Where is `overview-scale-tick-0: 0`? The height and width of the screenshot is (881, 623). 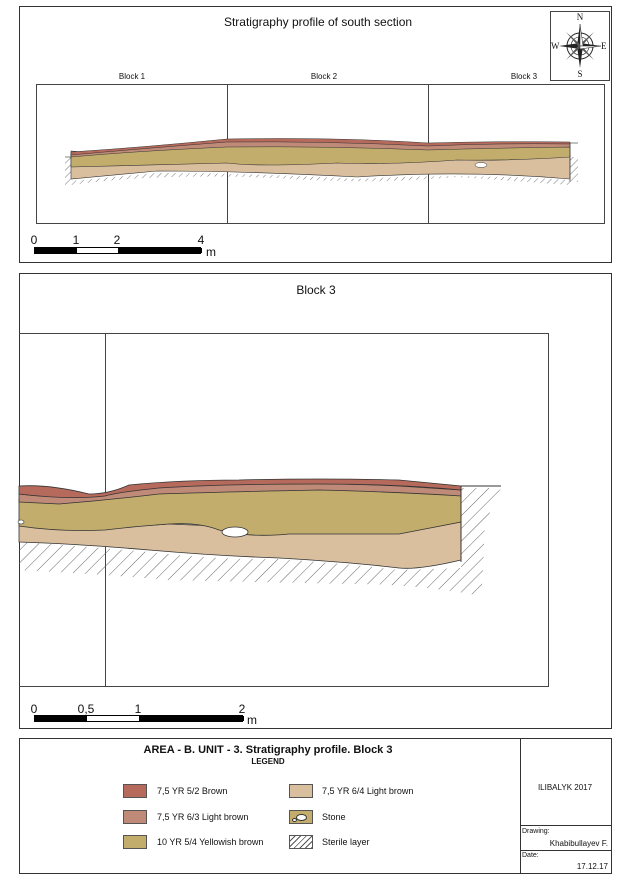
overview-scale-tick-0: 0 is located at coordinates (34, 240).